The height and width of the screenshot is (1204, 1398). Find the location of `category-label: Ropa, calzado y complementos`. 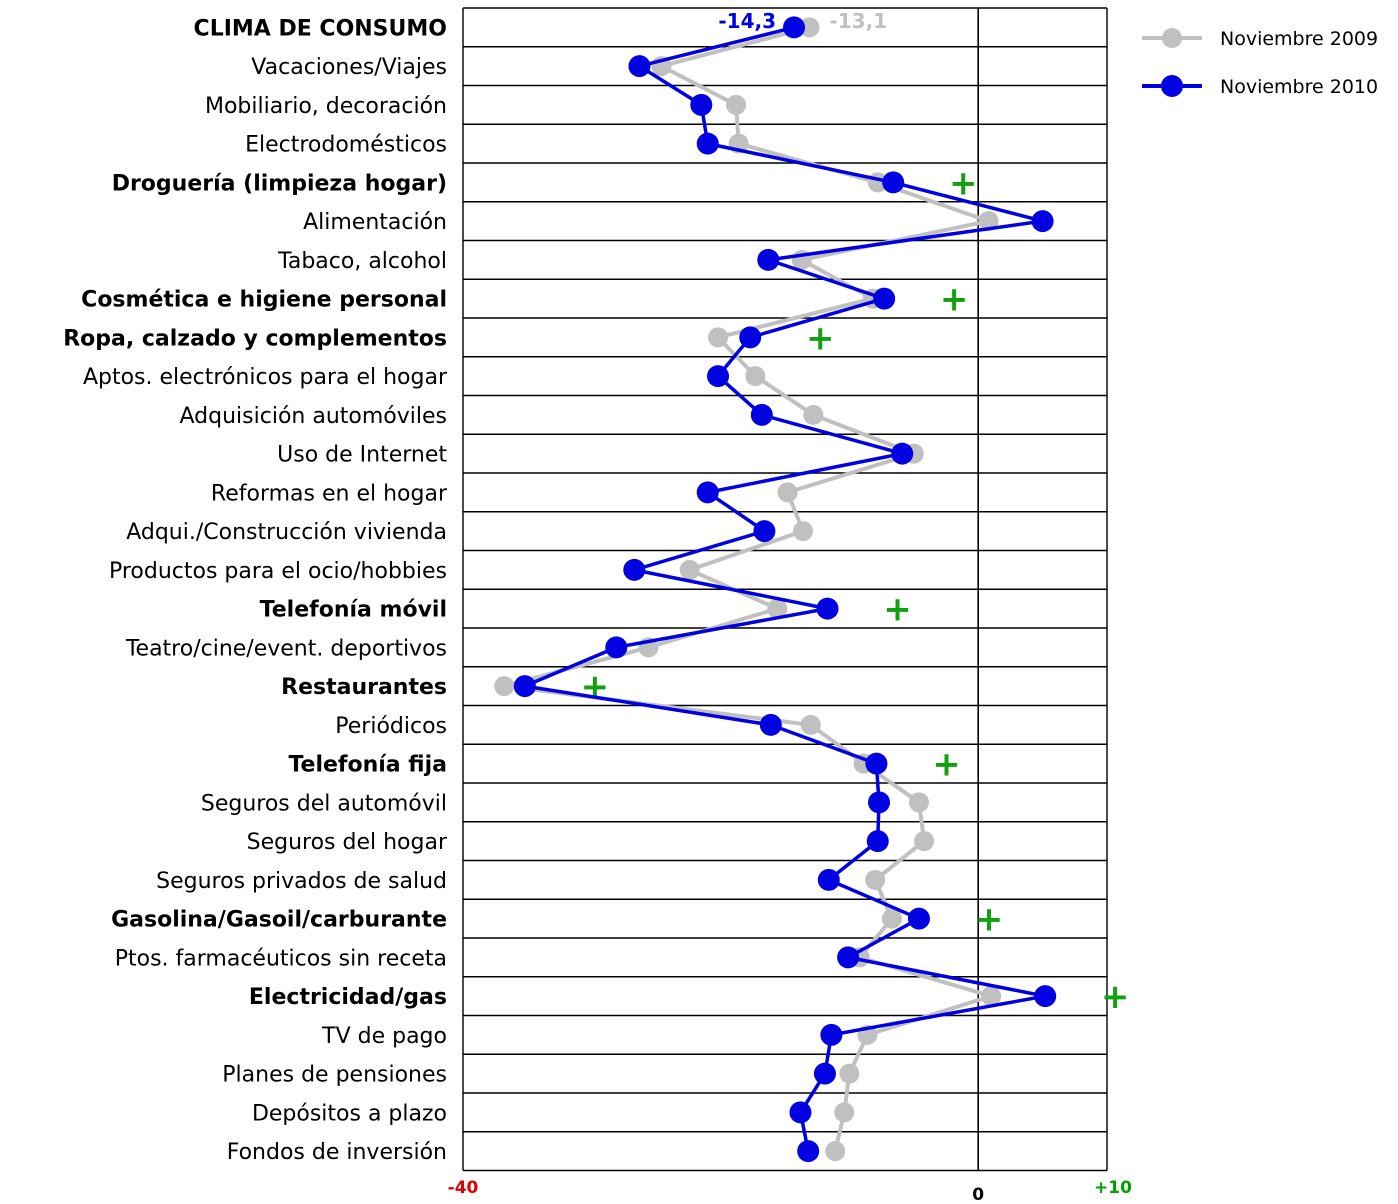

category-label: Ropa, calzado y complementos is located at coordinates (255, 338).